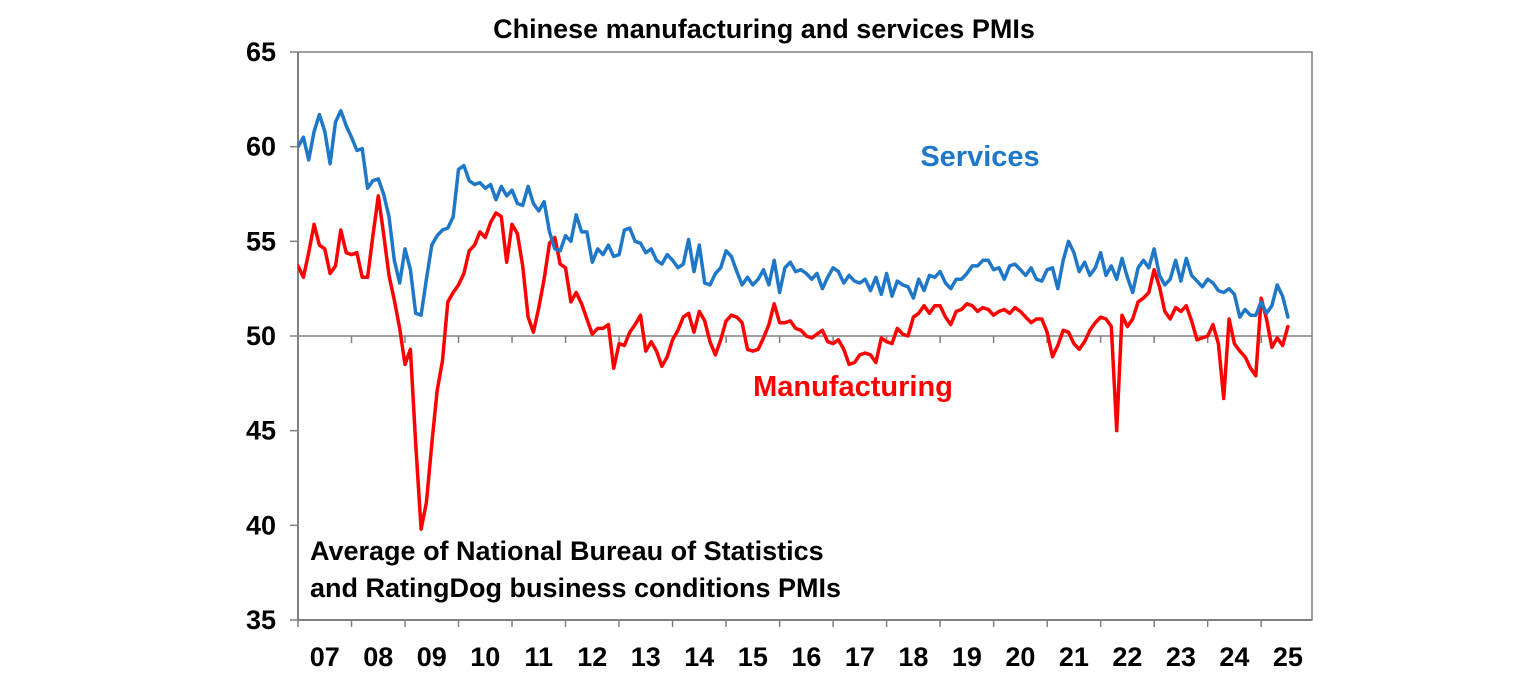 The height and width of the screenshot is (680, 1536). Describe the element at coordinates (325, 657) in the screenshot. I see `x-tick-label: 07` at that location.